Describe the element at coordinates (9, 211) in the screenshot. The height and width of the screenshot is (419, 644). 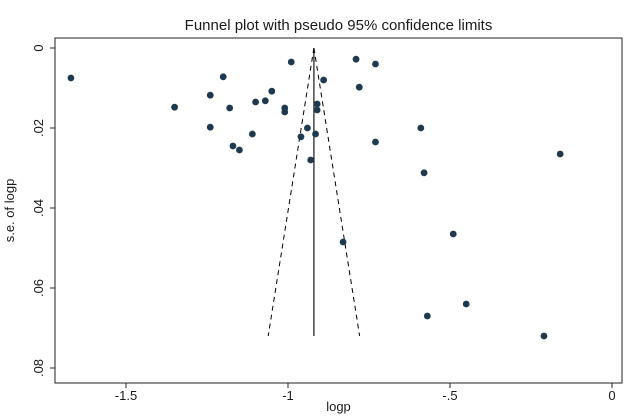
I see `y-axis-label: s.e. of logp` at that location.